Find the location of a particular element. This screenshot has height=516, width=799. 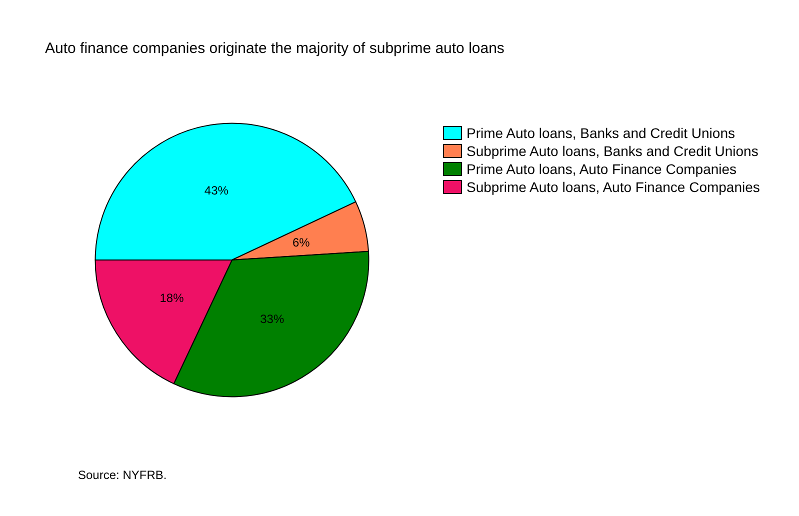

data-label: 18% is located at coordinates (172, 298).